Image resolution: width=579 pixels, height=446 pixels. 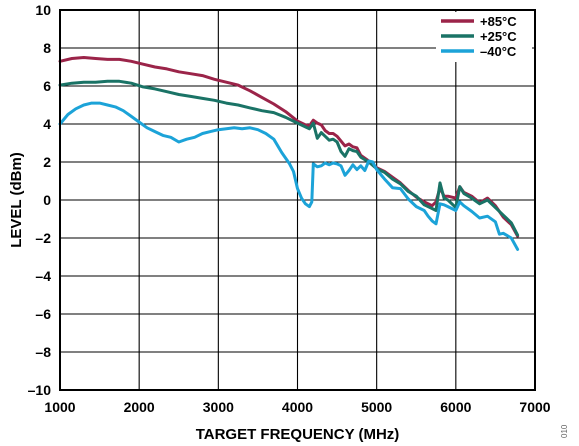 I want to click on x-tick-label: 7000, so click(x=534, y=407).